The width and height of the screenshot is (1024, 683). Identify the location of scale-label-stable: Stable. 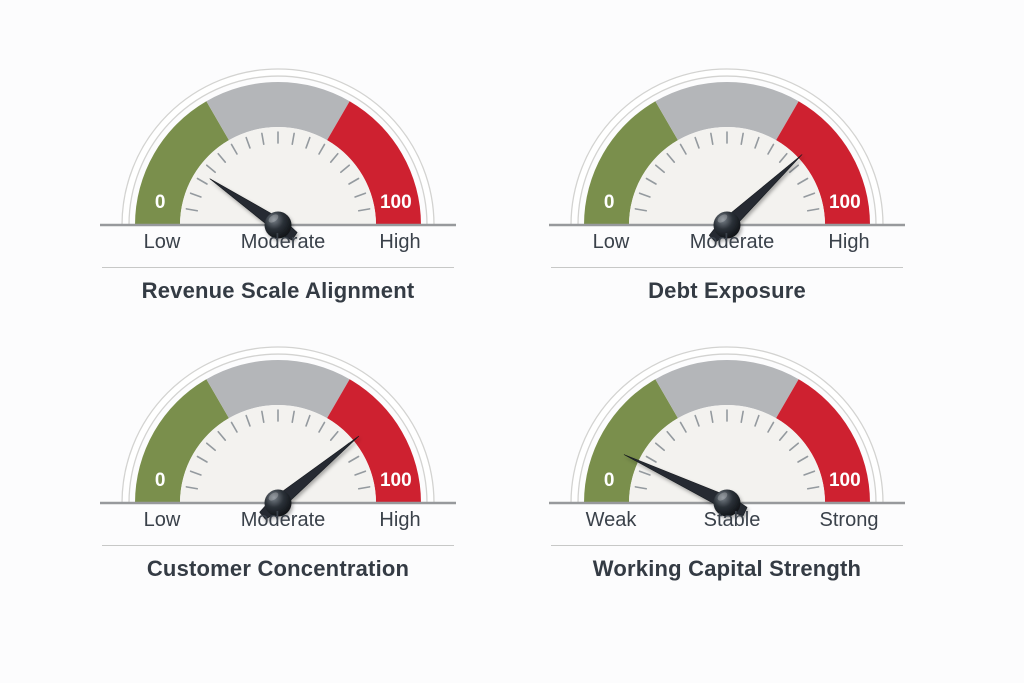
(732, 520).